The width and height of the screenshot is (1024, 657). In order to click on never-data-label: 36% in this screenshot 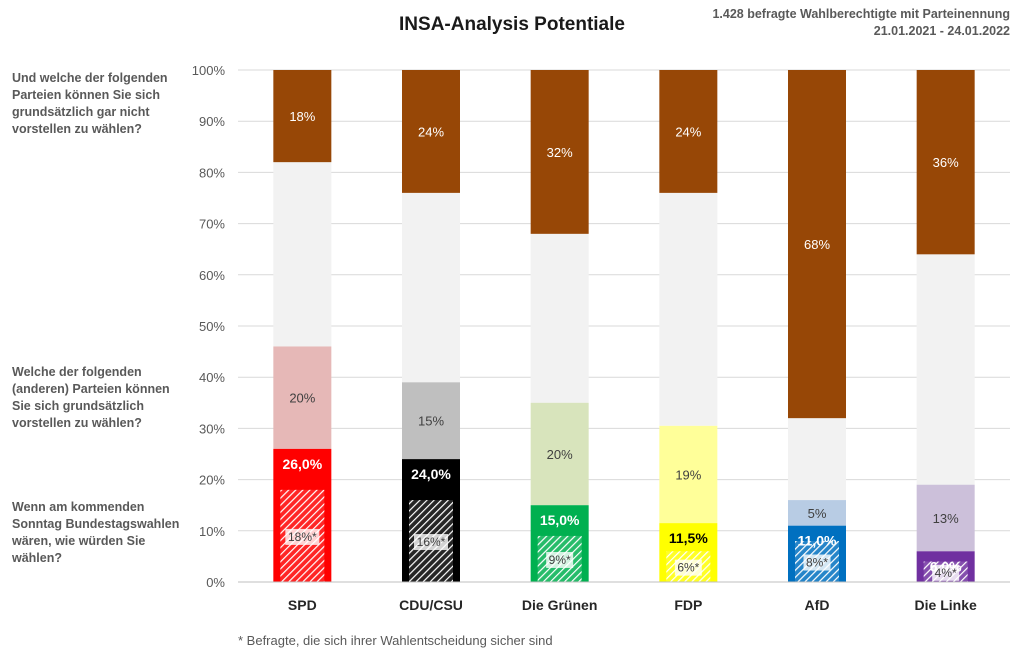, I will do `click(946, 162)`.